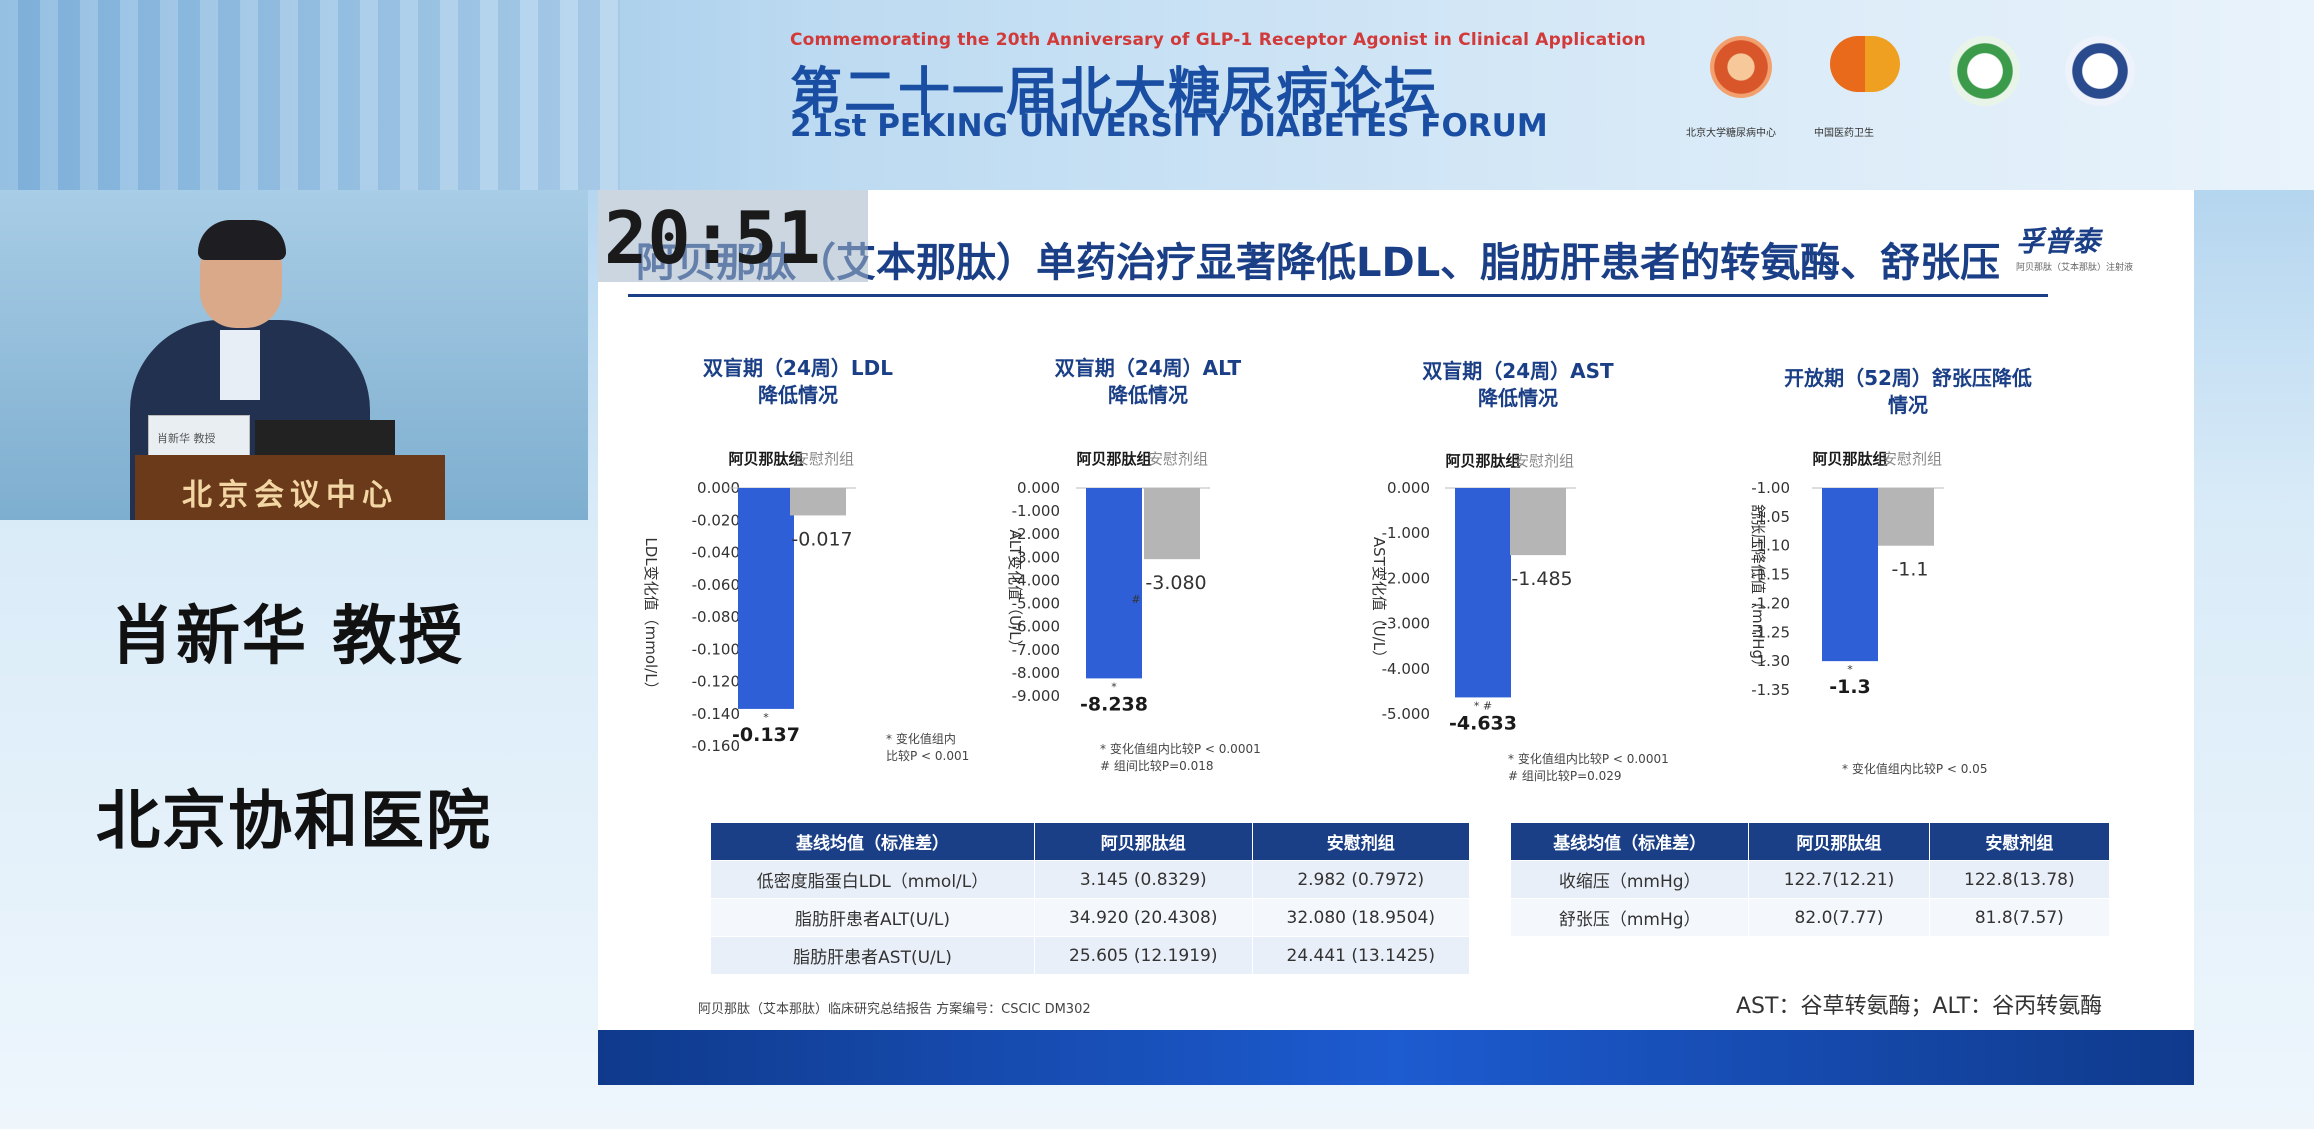 The image size is (2314, 1129). I want to click on table-cell: 122.7(12.21), so click(1839, 879).